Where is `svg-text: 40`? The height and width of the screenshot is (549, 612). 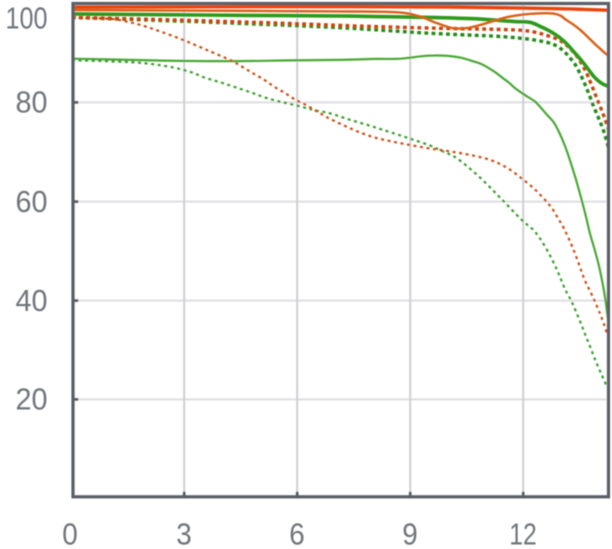 svg-text: 40 is located at coordinates (32, 300).